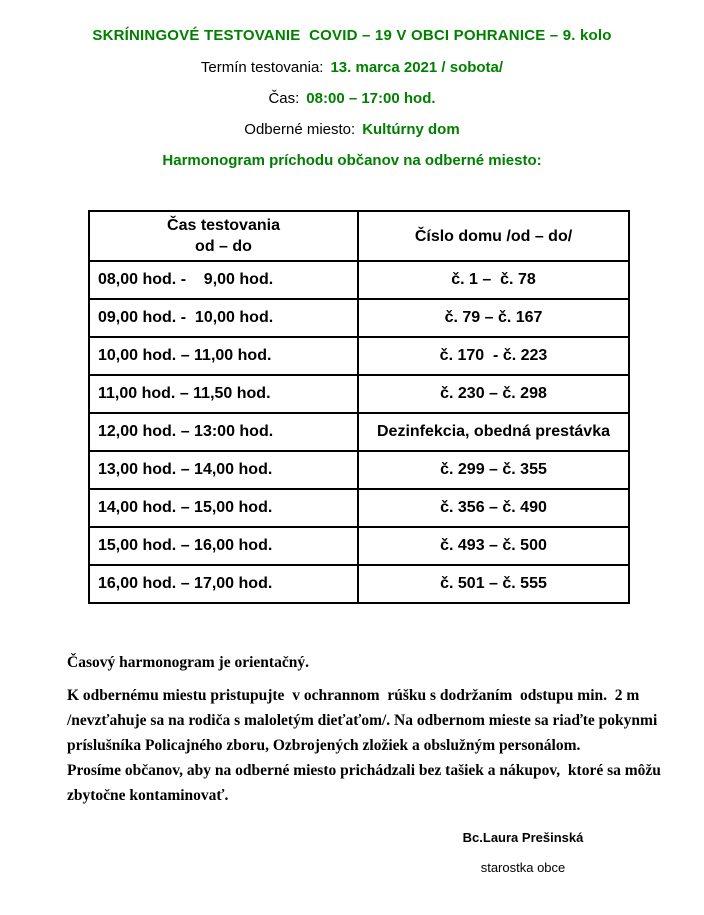  Describe the element at coordinates (493, 394) in the screenshot. I see `house-range-cell: č. 230 – č. 298` at that location.